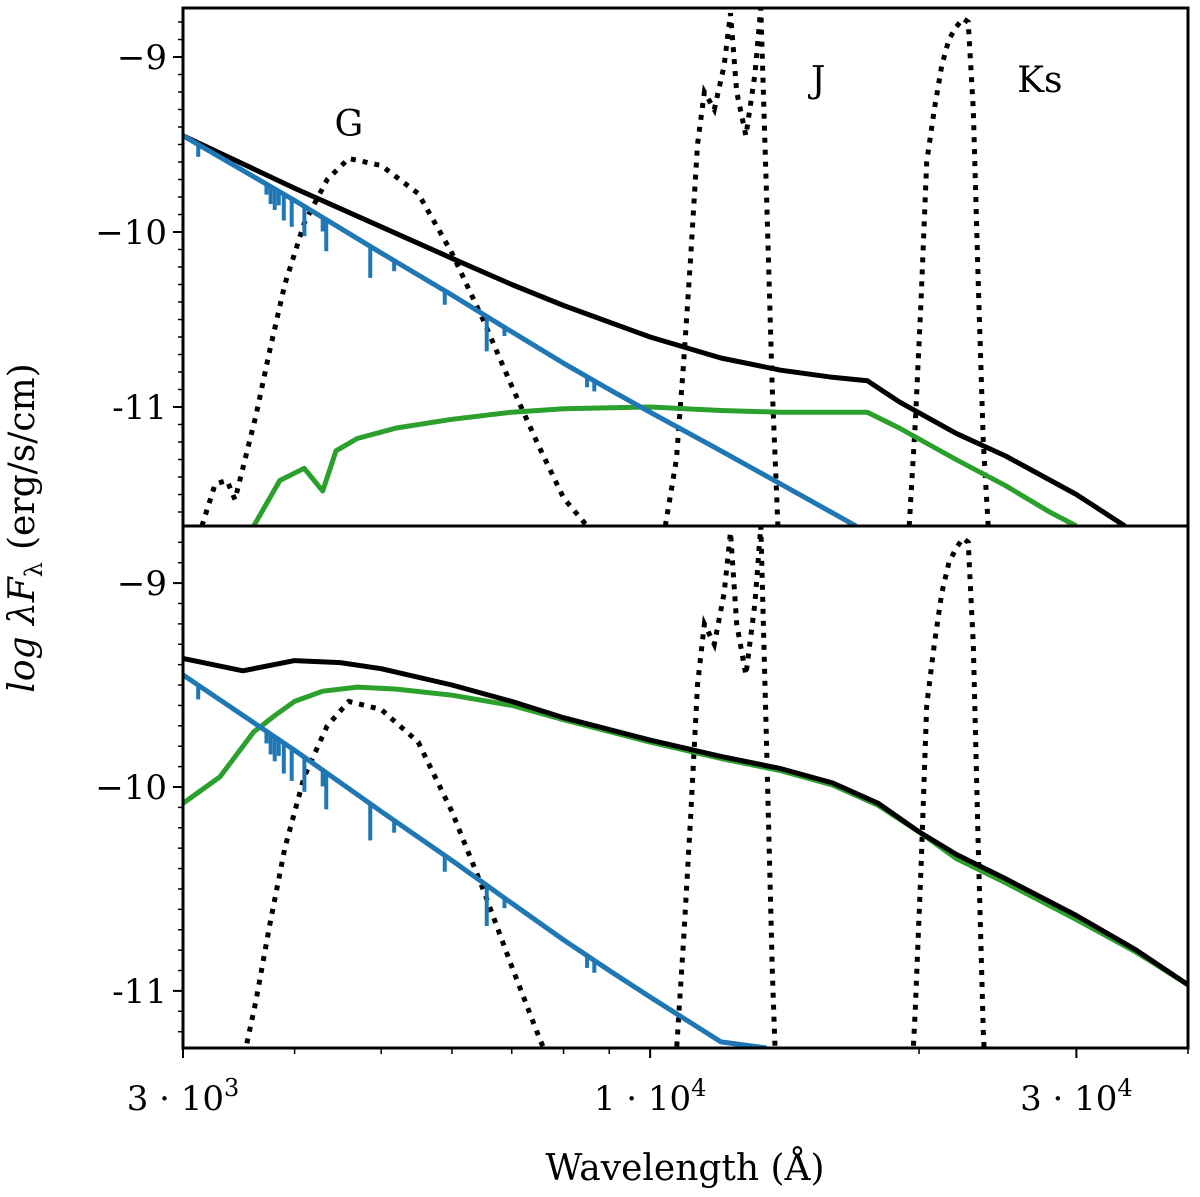 The width and height of the screenshot is (1200, 1197). What do you see at coordinates (1076, 1096) in the screenshot?
I see `x-tick-label: 3 · 104` at bounding box center [1076, 1096].